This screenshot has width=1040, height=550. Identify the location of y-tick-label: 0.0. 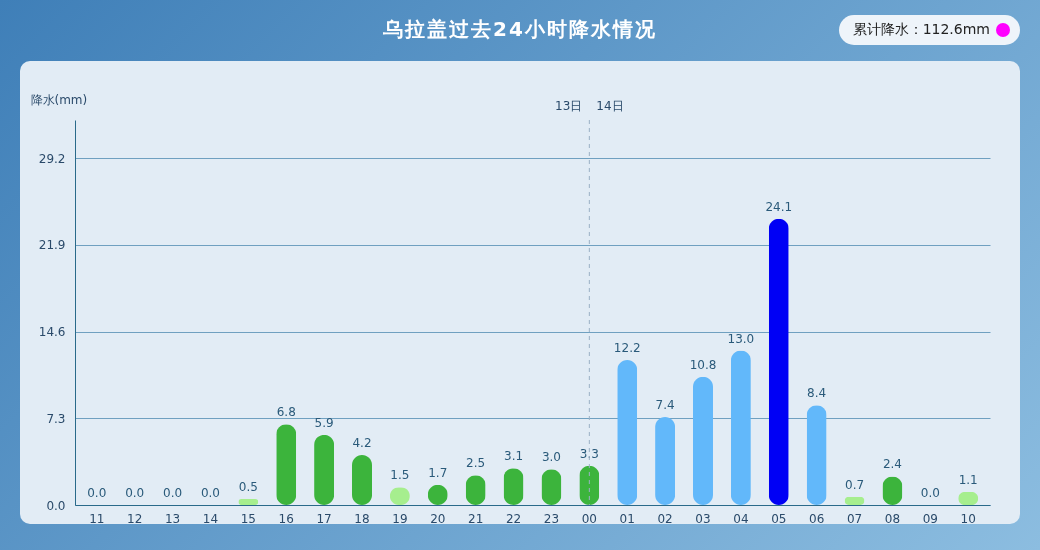
(56, 505).